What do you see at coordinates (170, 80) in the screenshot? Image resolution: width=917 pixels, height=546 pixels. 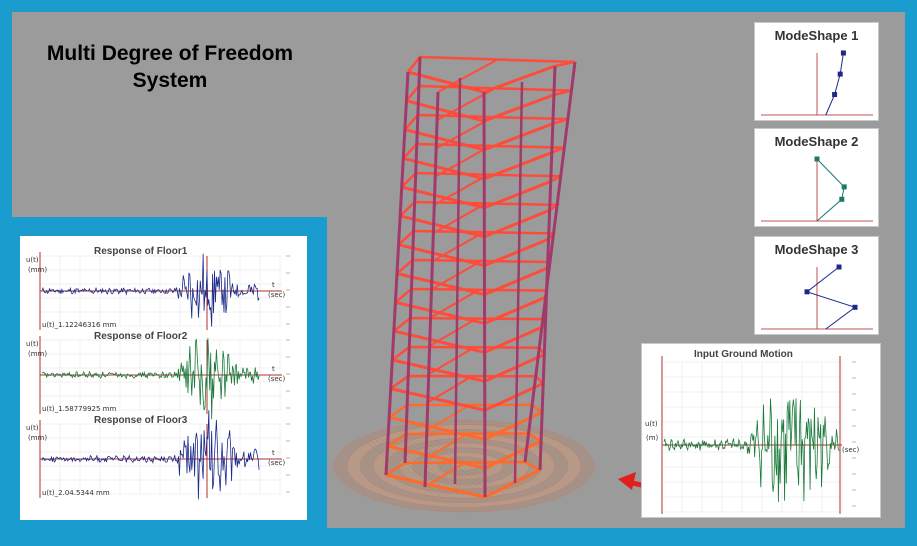 I see `title-line2: System` at bounding box center [170, 80].